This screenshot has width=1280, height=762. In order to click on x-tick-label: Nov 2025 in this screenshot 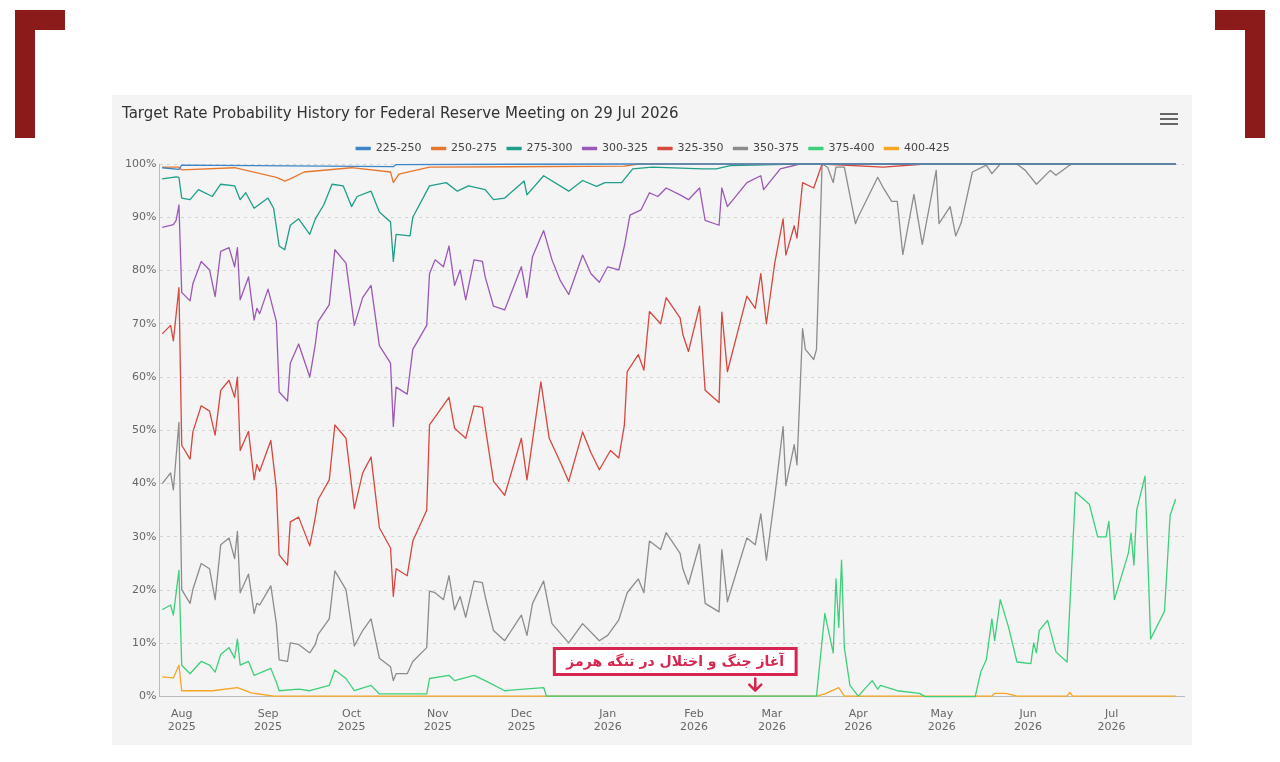, I will do `click(437, 720)`.